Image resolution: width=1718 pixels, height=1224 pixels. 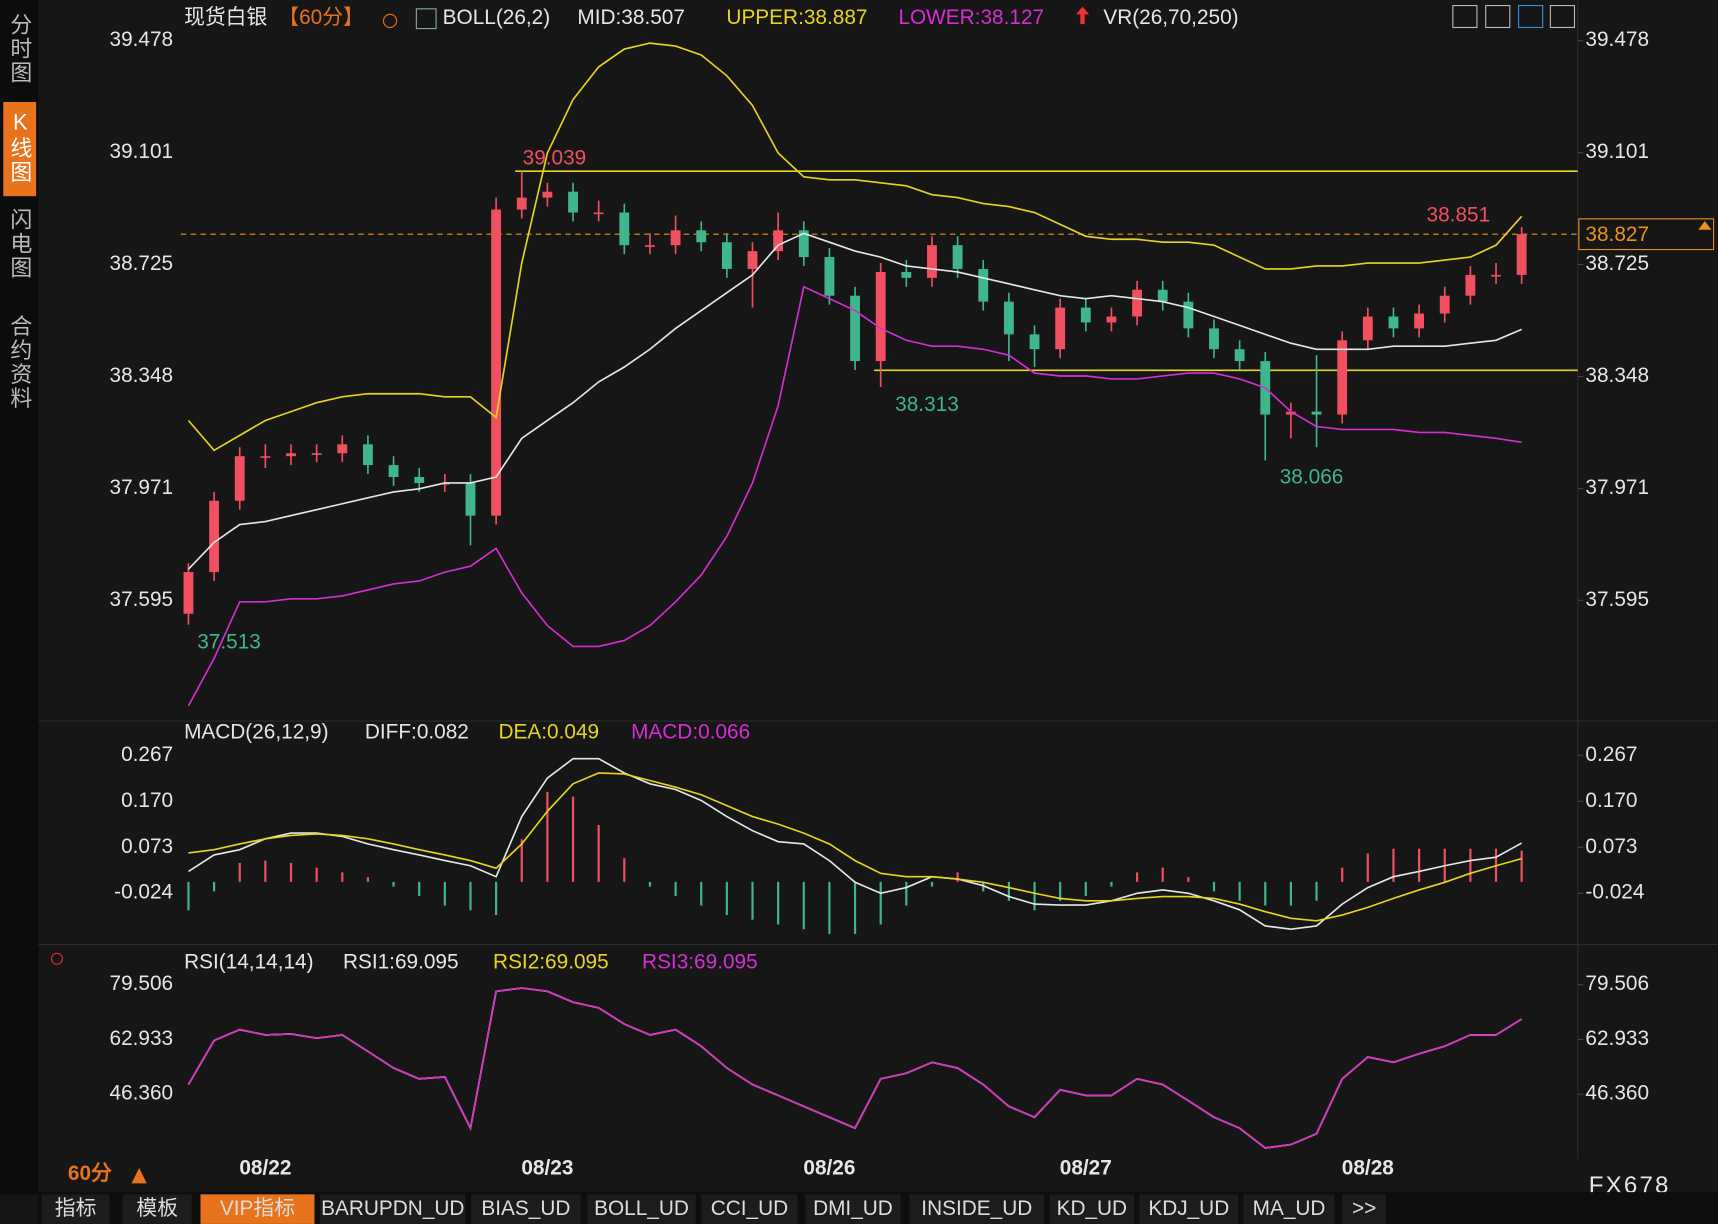 I want to click on legend-entry: RSI3:69.095, so click(x=700, y=962).